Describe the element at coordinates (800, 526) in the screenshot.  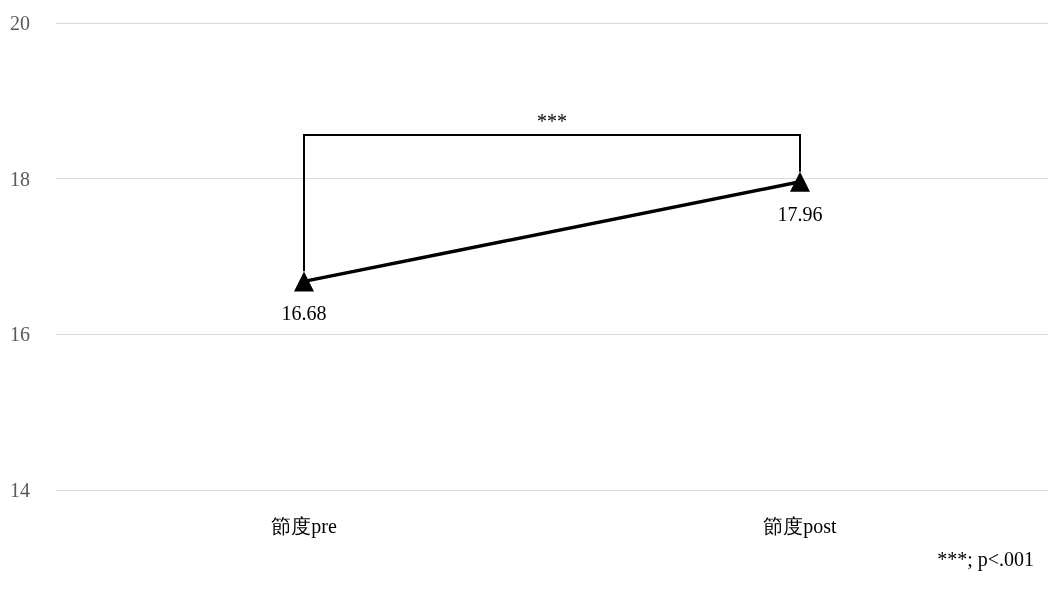
I see `x-tick-label: 節度post` at that location.